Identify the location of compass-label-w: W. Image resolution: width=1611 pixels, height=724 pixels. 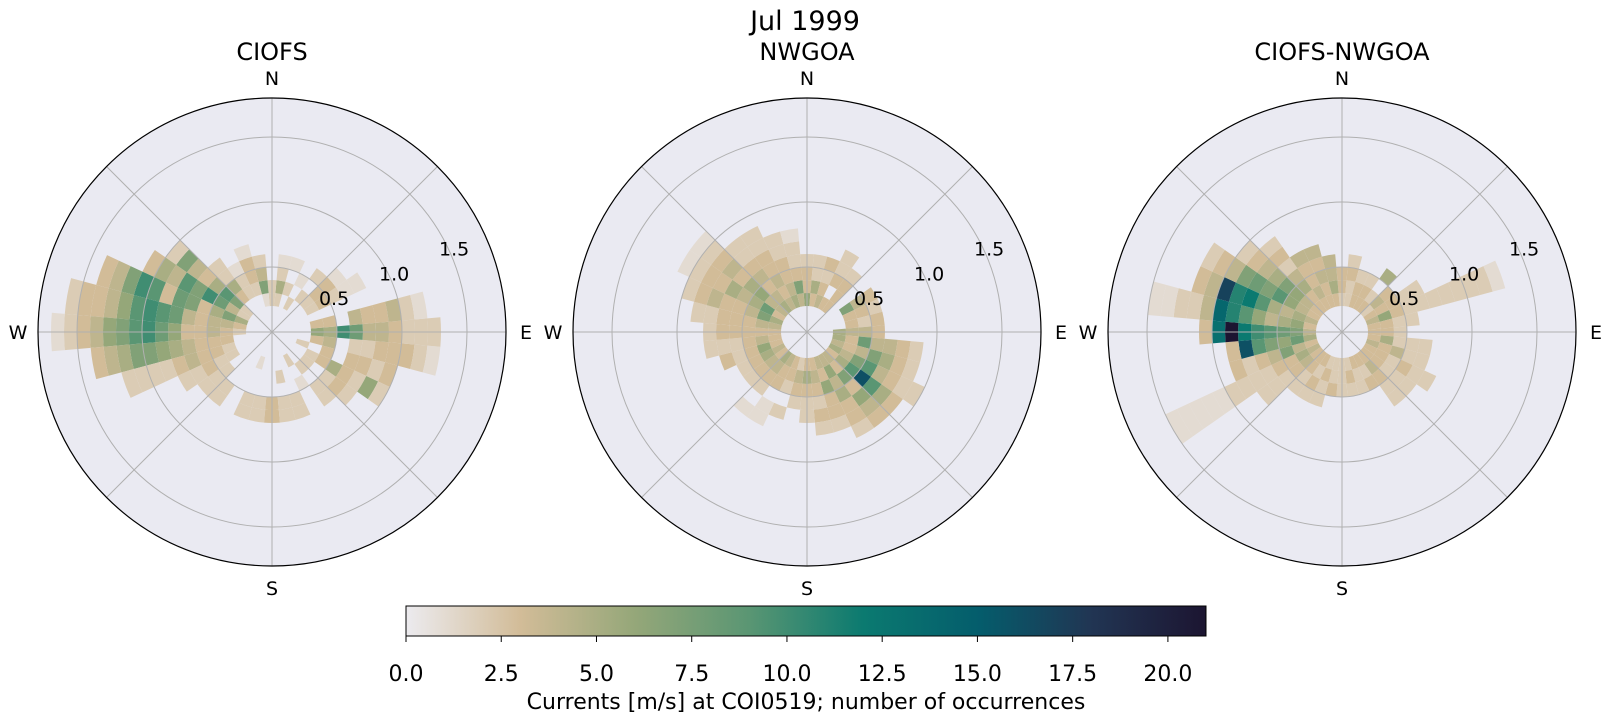
(1088, 333).